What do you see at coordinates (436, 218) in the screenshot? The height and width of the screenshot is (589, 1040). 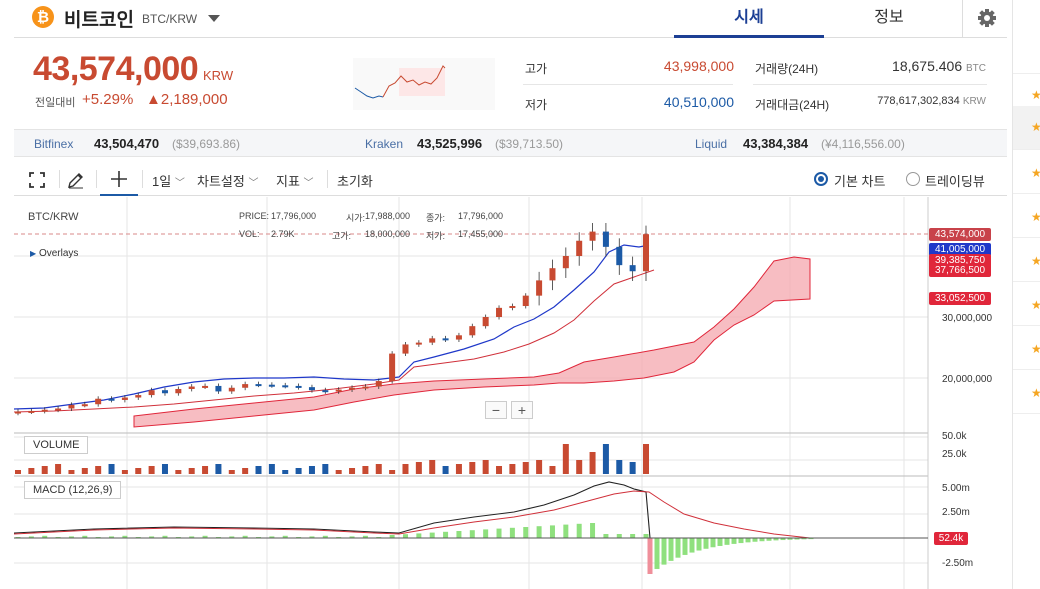 I see `info-close-label: 종가:` at bounding box center [436, 218].